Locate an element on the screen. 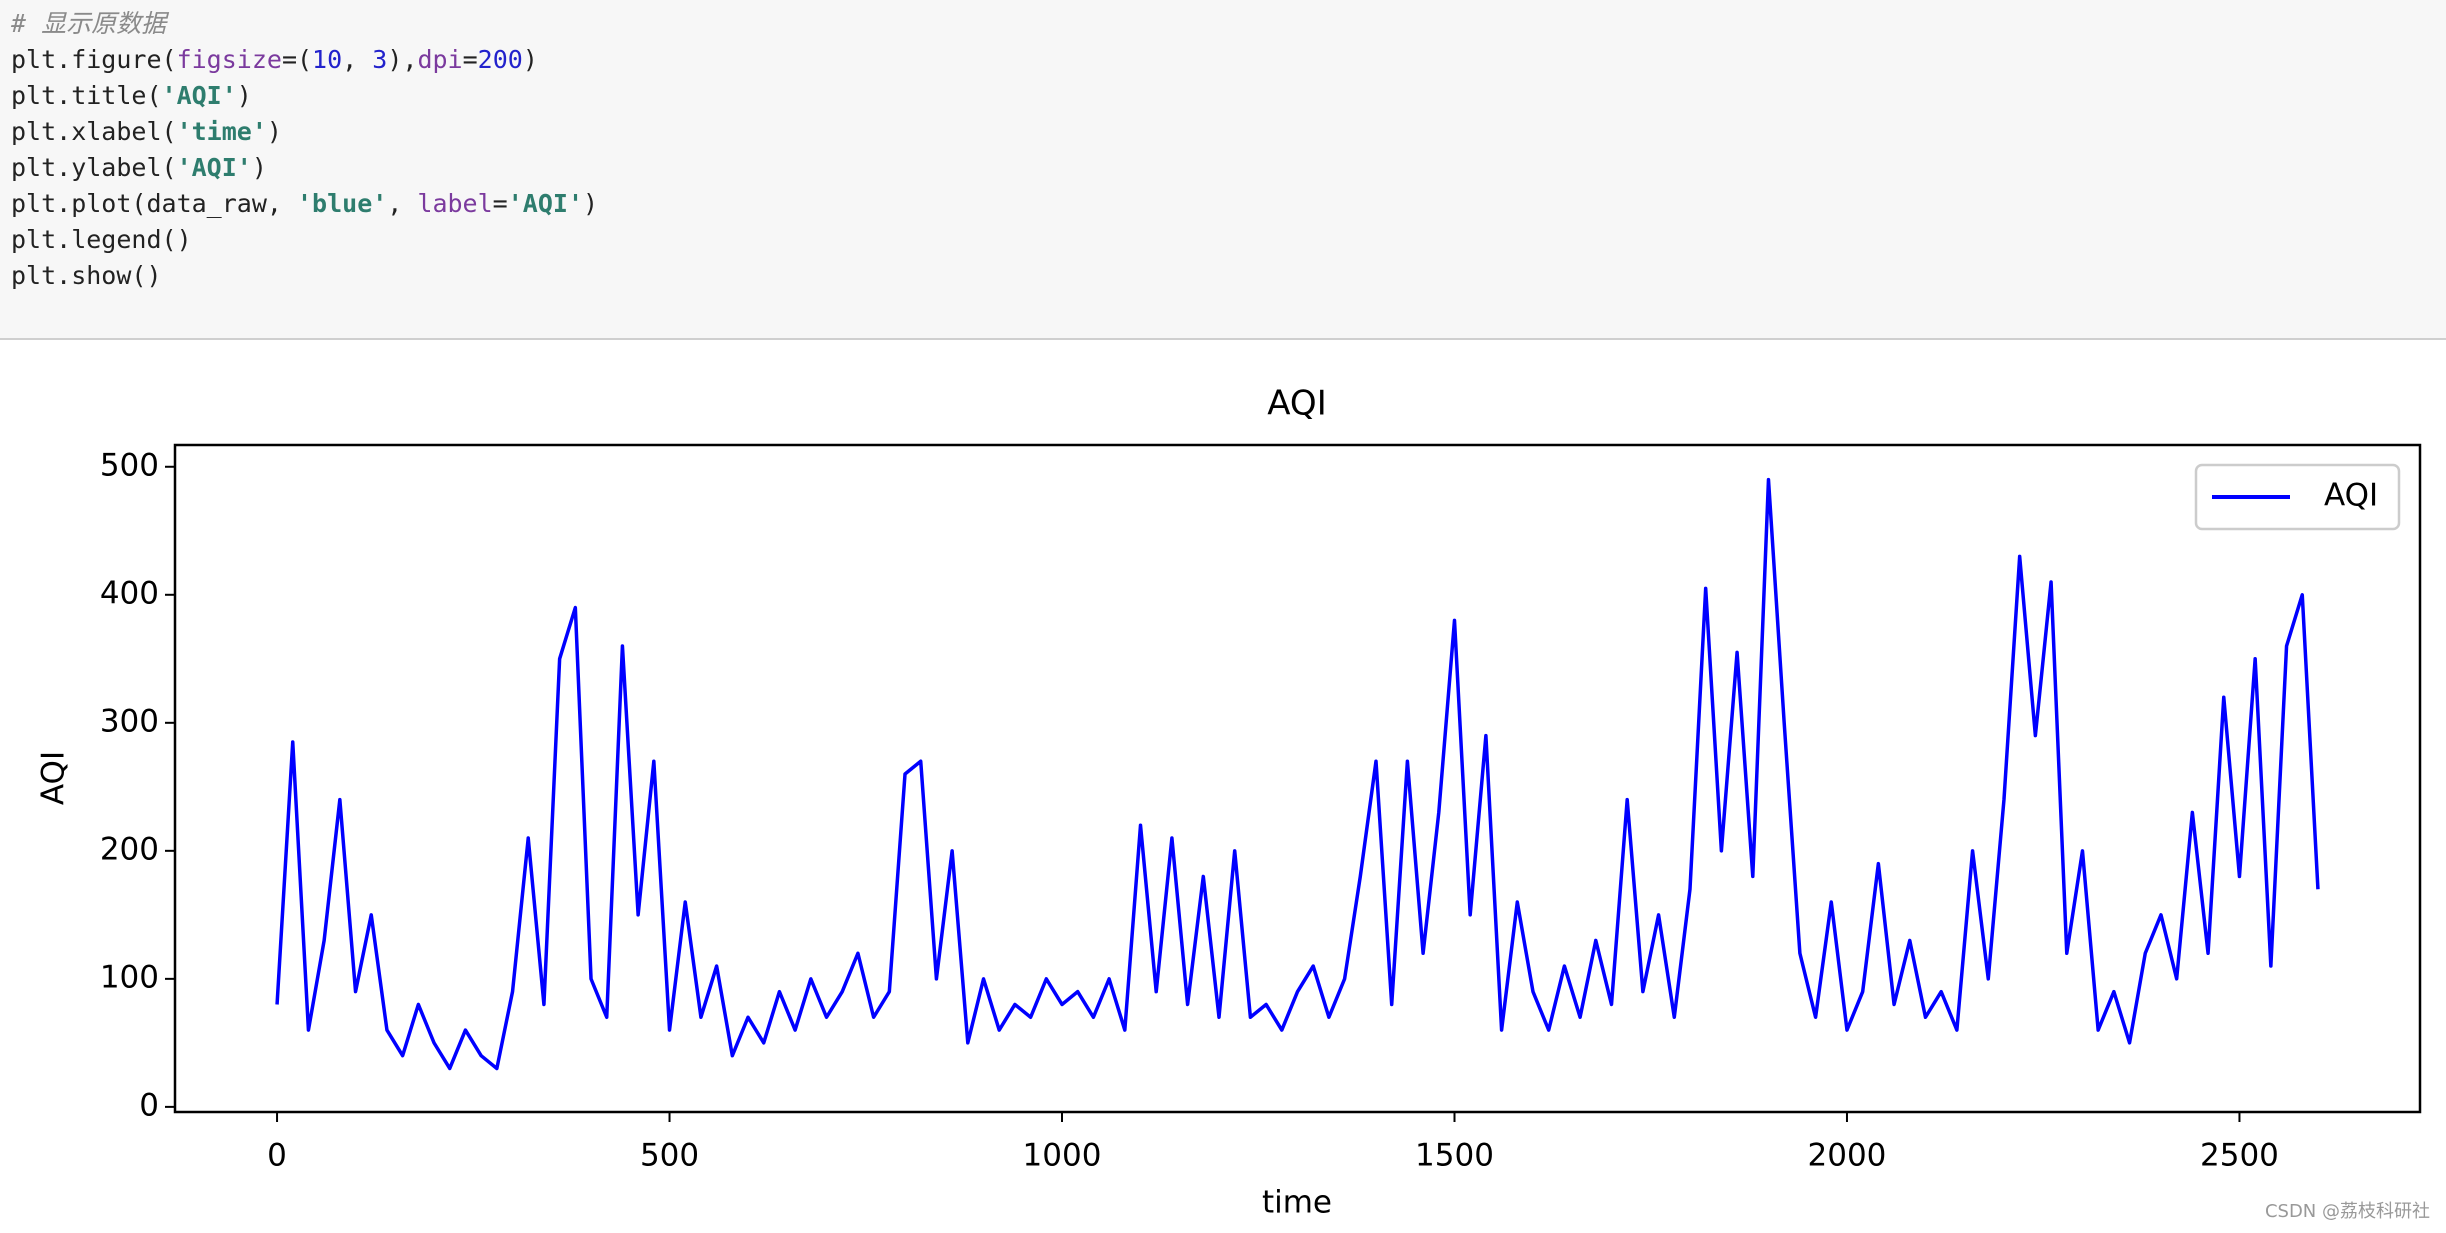  x-tick-label: 500 is located at coordinates (669, 1156).